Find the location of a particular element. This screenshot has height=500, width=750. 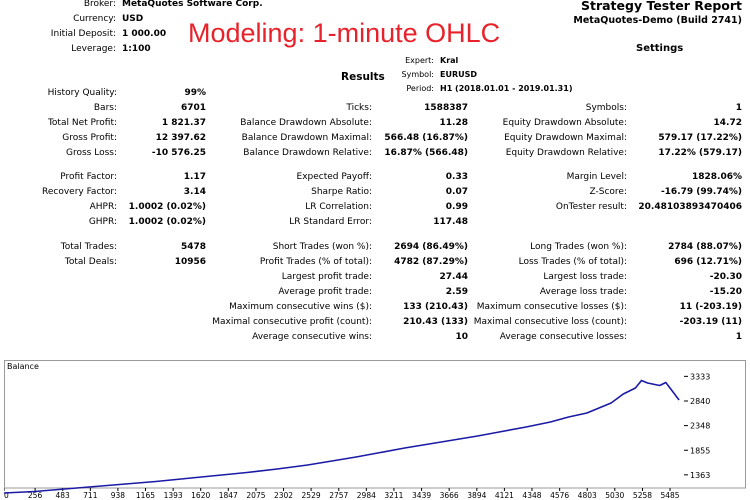

stat-value: 11 (-203.19) is located at coordinates (710, 307).